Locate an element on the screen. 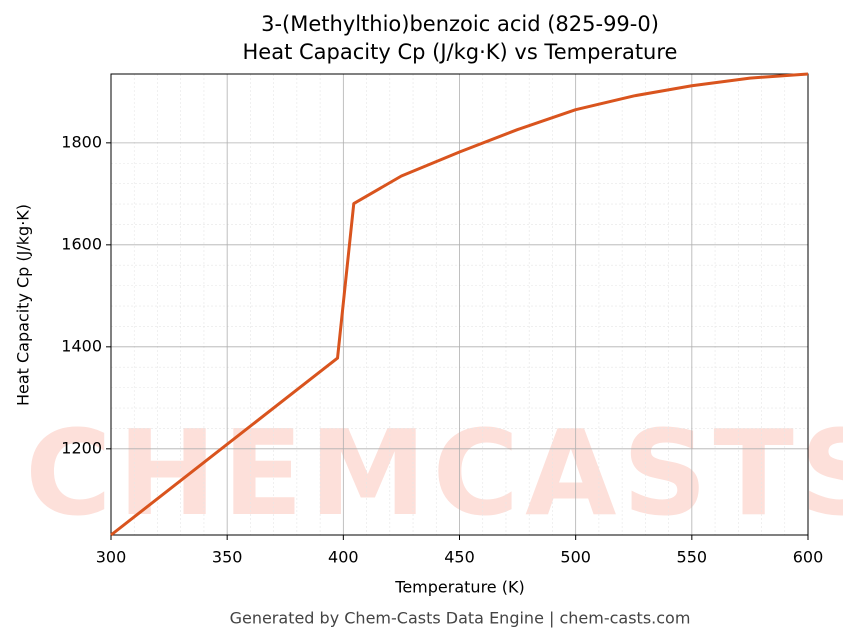 Image resolution: width=843 pixels, height=644 pixels. y-tick-label: 1400 is located at coordinates (81, 345).